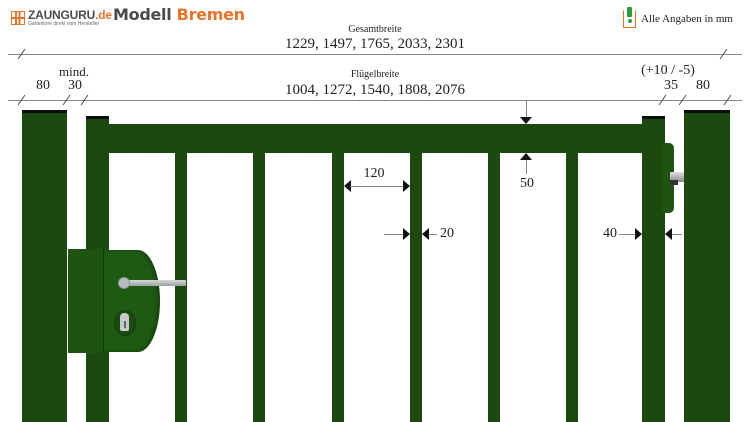 This screenshot has width=750, height=422. Describe the element at coordinates (375, 54) in the screenshot. I see `total-width-line` at that location.